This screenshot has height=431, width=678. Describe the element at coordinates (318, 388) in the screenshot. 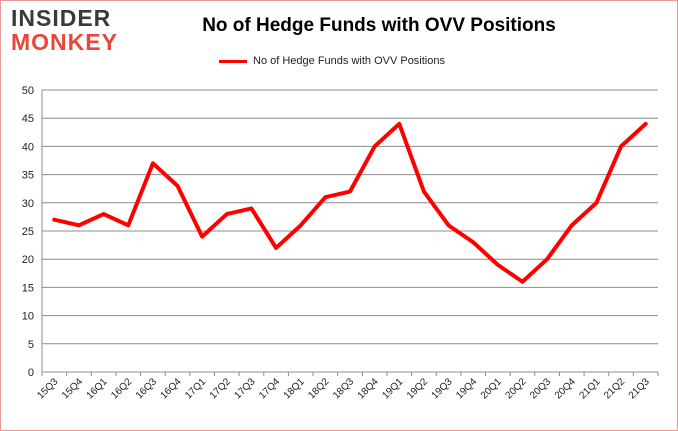

I see `x-tick-label: 18Q2` at that location.